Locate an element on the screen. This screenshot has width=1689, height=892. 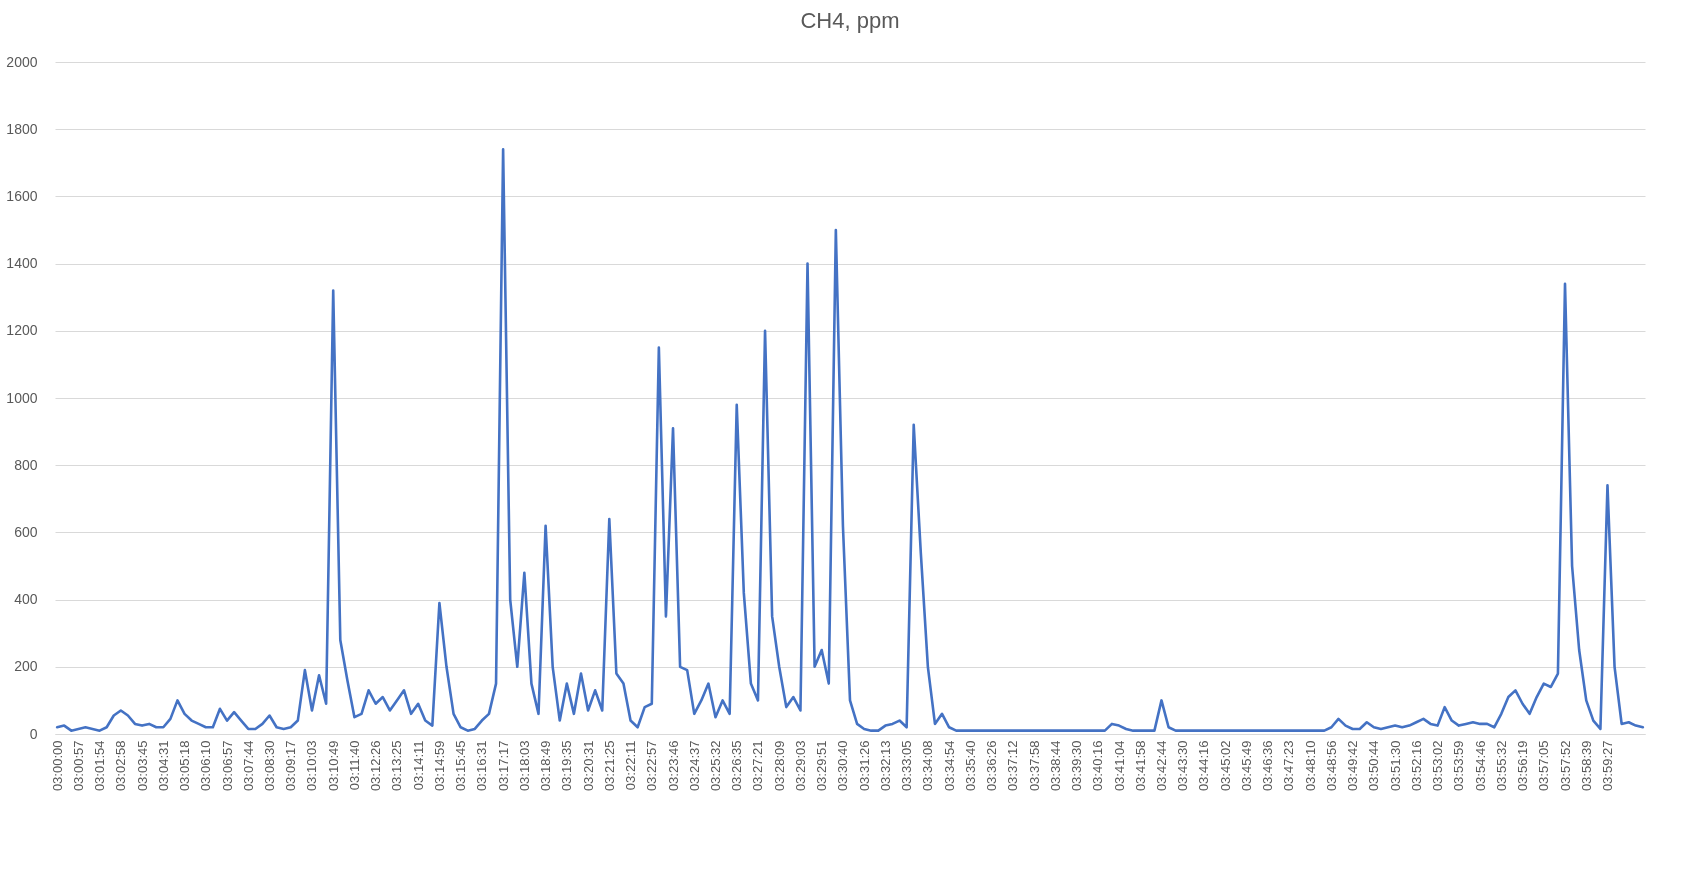
y-tick-label: 1600 is located at coordinates (22, 195).